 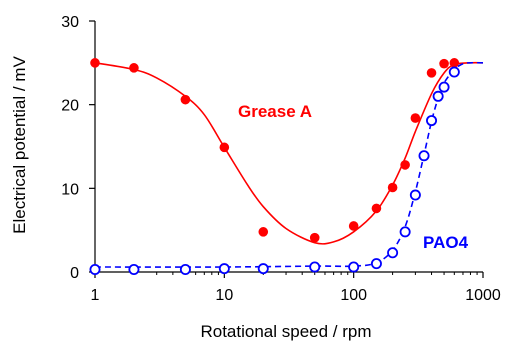 I want to click on x-tick-label: 10, so click(x=224, y=295).